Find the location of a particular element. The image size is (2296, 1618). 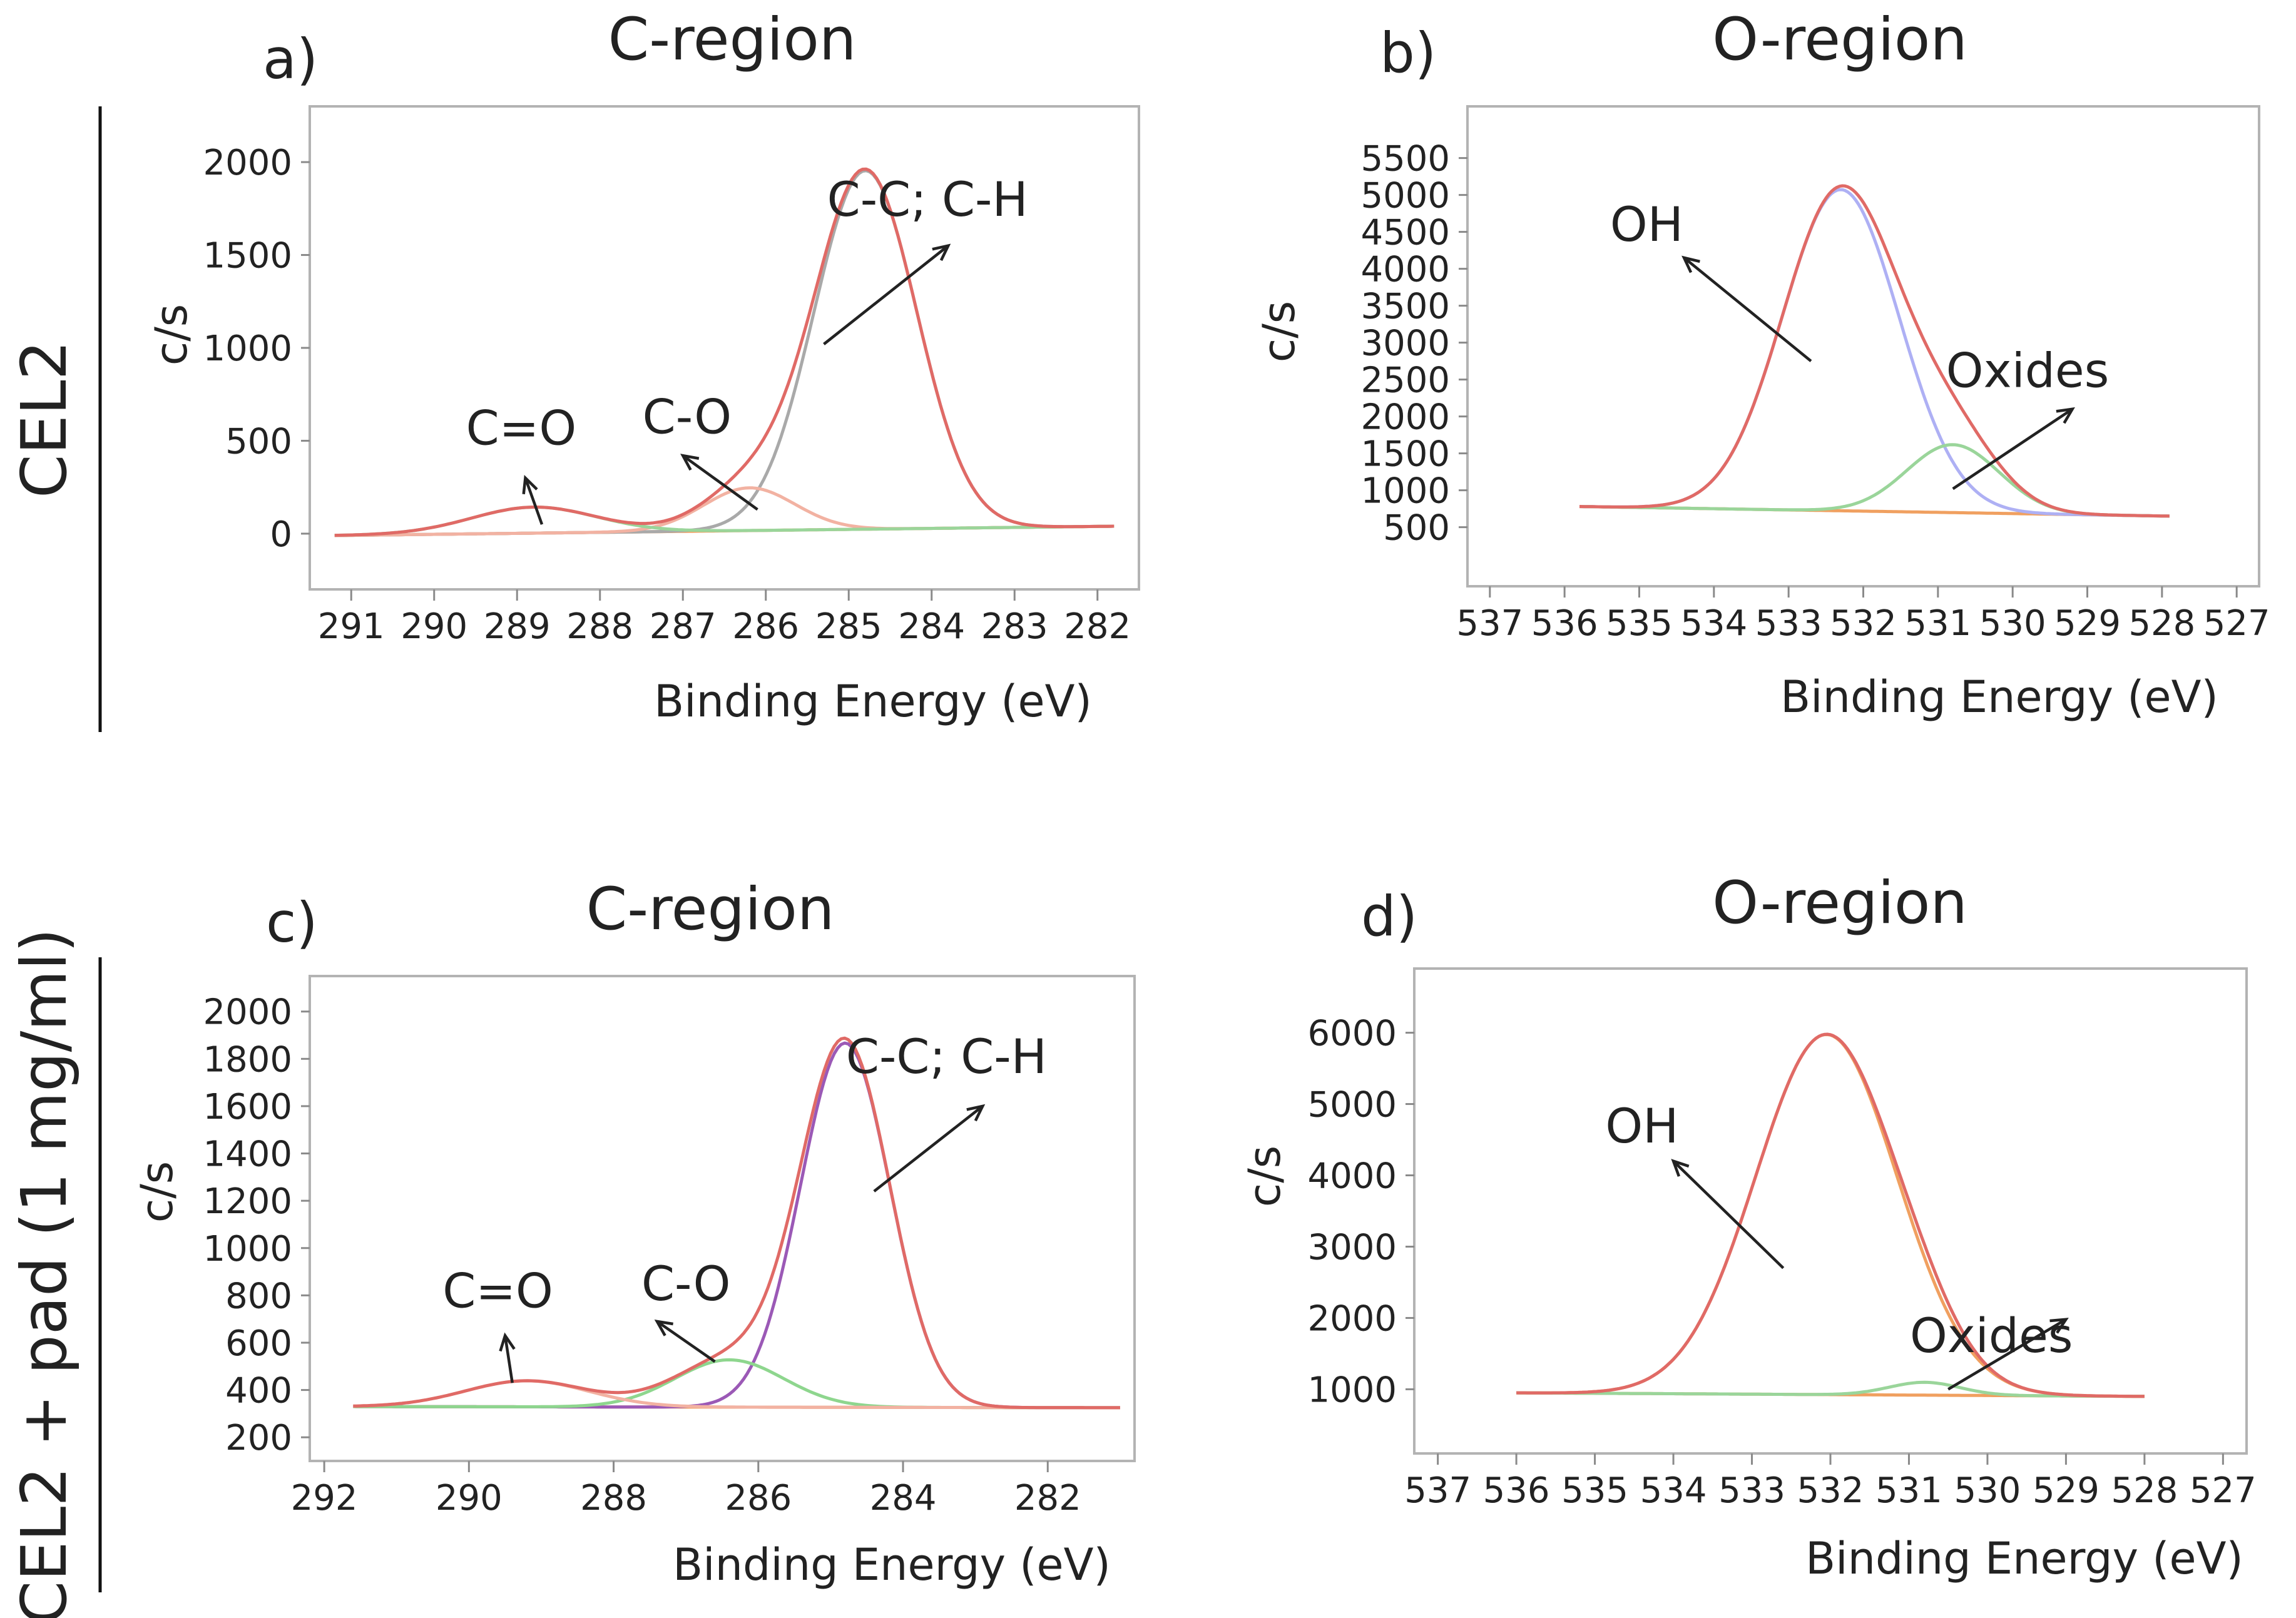

y-tick-label: 1200 is located at coordinates (247, 1201).